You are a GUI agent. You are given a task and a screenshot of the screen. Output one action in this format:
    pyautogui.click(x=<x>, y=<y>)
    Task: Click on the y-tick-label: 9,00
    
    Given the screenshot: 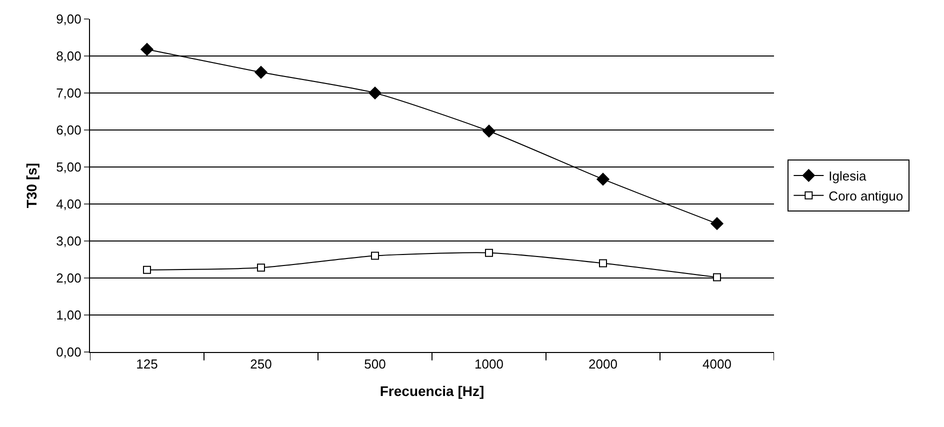 What is the action you would take?
    pyautogui.click(x=69, y=19)
    